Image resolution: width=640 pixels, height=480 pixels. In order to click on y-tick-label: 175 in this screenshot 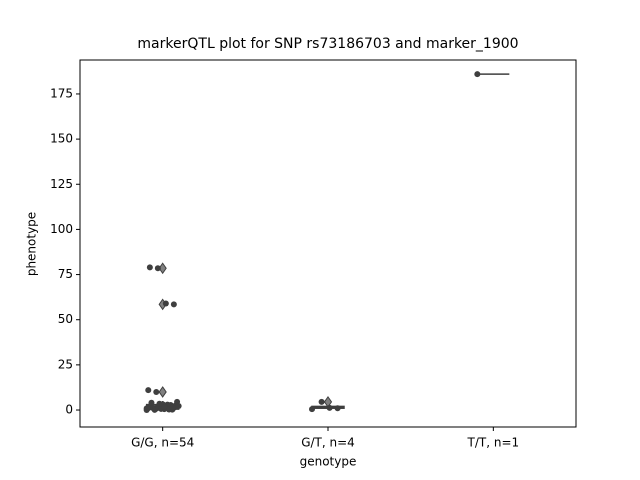, I will do `click(61, 93)`.